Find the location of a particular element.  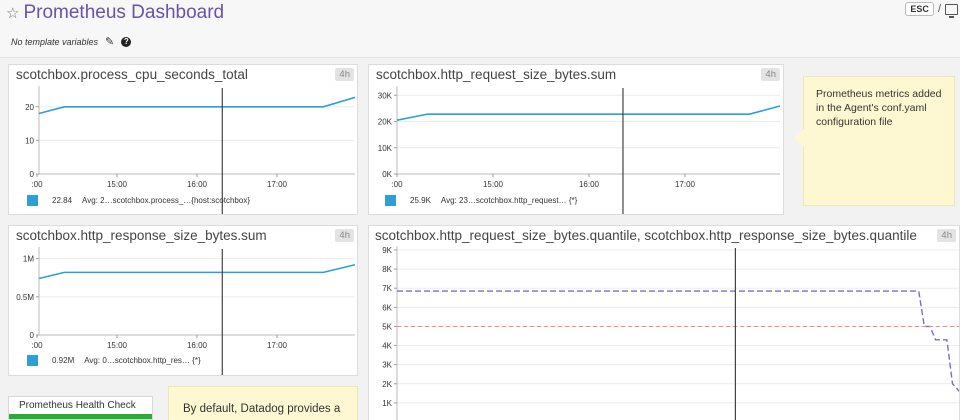

cpu-seconds-plot: 0 10 20 :00 15:00 16:00 17:00 is located at coordinates (190, 150).